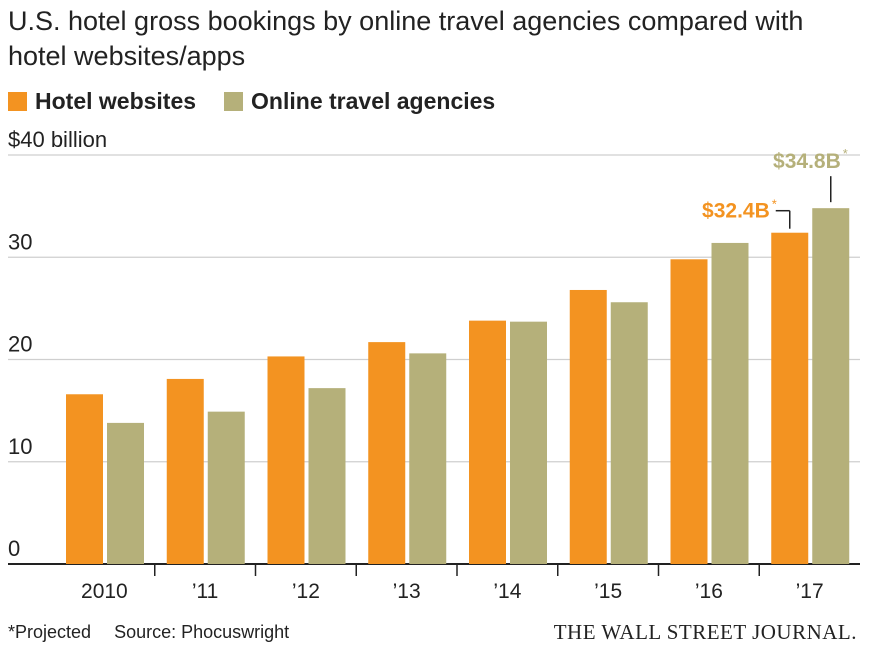 The height and width of the screenshot is (655, 871). I want to click on x-tick-label: ’13, so click(407, 591).